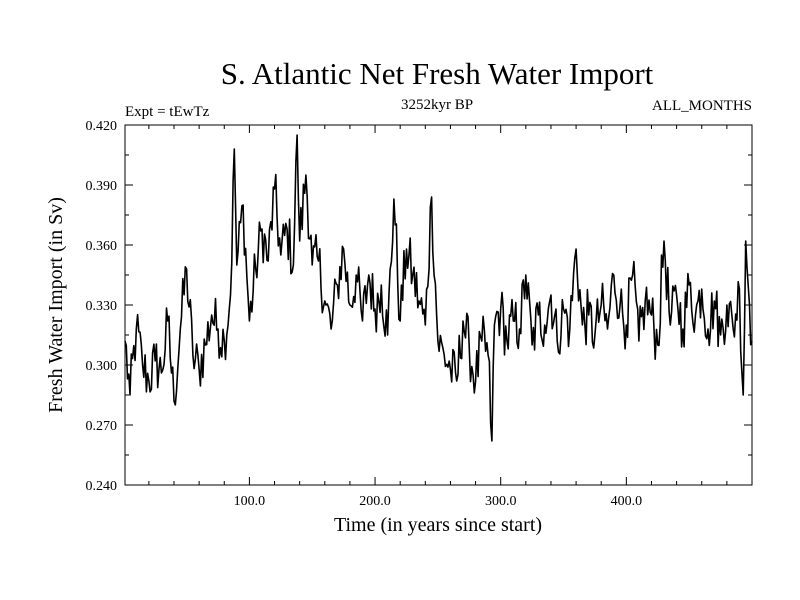 The image size is (800, 600). Describe the element at coordinates (375, 501) in the screenshot. I see `x-tick-label: 200.0` at that location.